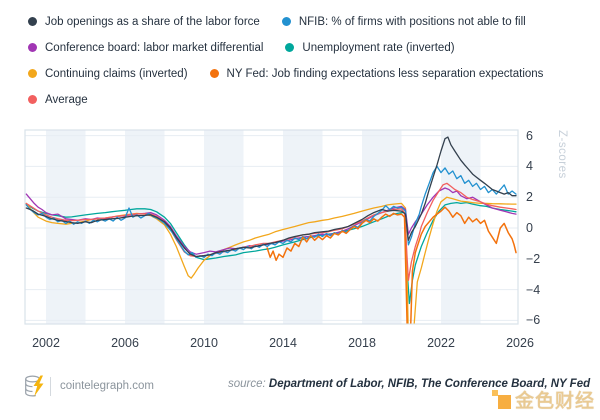 Image resolution: width=600 pixels, height=420 pixels. I want to click on x-tick-label: 2014, so click(283, 343).